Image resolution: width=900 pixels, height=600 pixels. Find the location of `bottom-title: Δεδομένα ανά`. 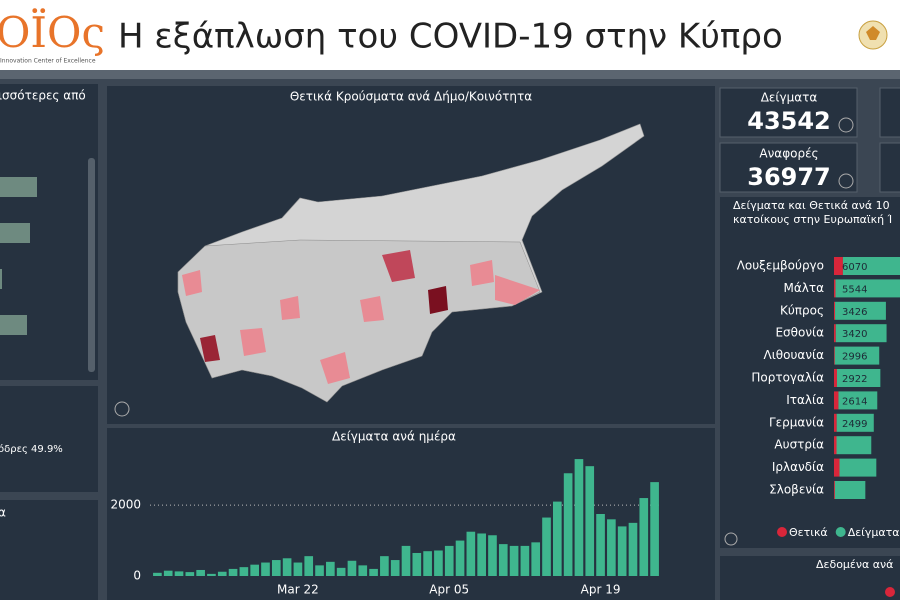

bottom-title: Δεδομένα ανά is located at coordinates (854, 564).